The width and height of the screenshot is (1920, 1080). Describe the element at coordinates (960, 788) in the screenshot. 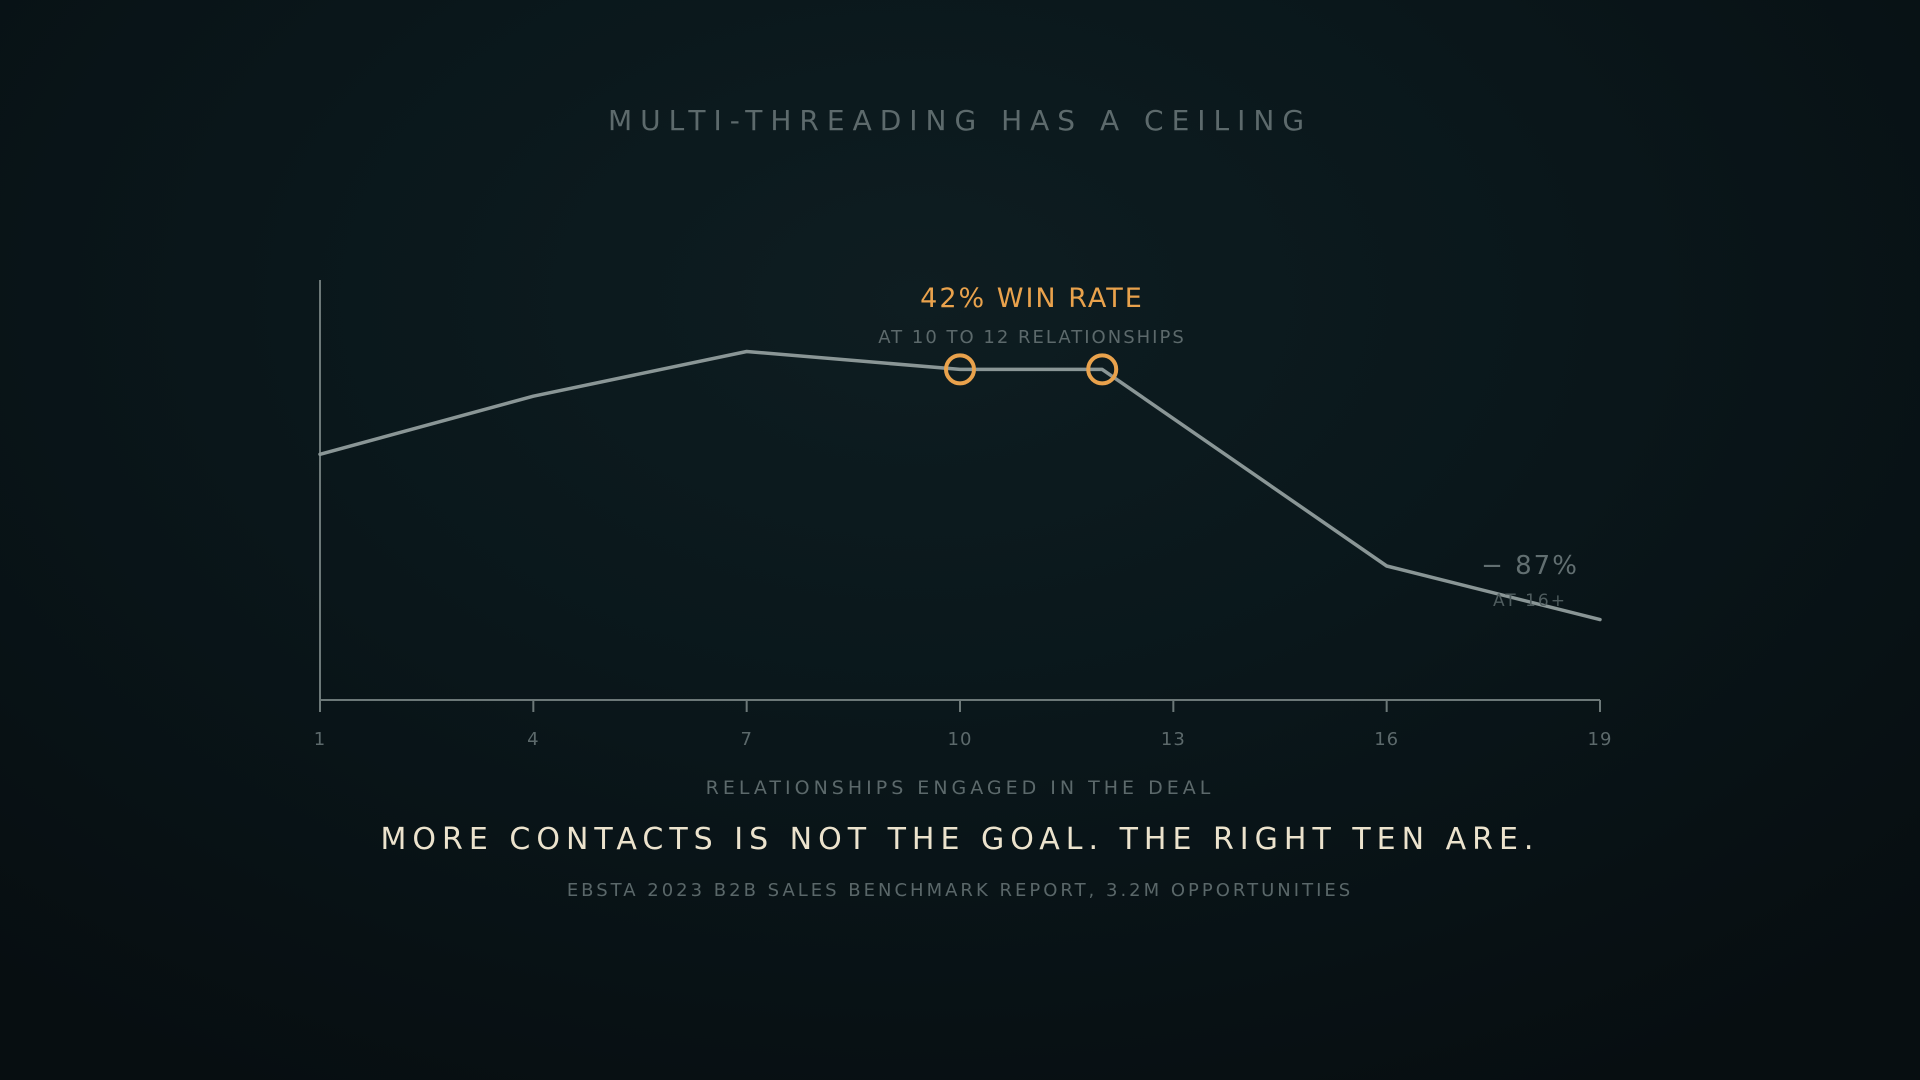

I see `x-axis-label: RELATIONSHIPS ENGAGED IN THE DEAL` at that location.